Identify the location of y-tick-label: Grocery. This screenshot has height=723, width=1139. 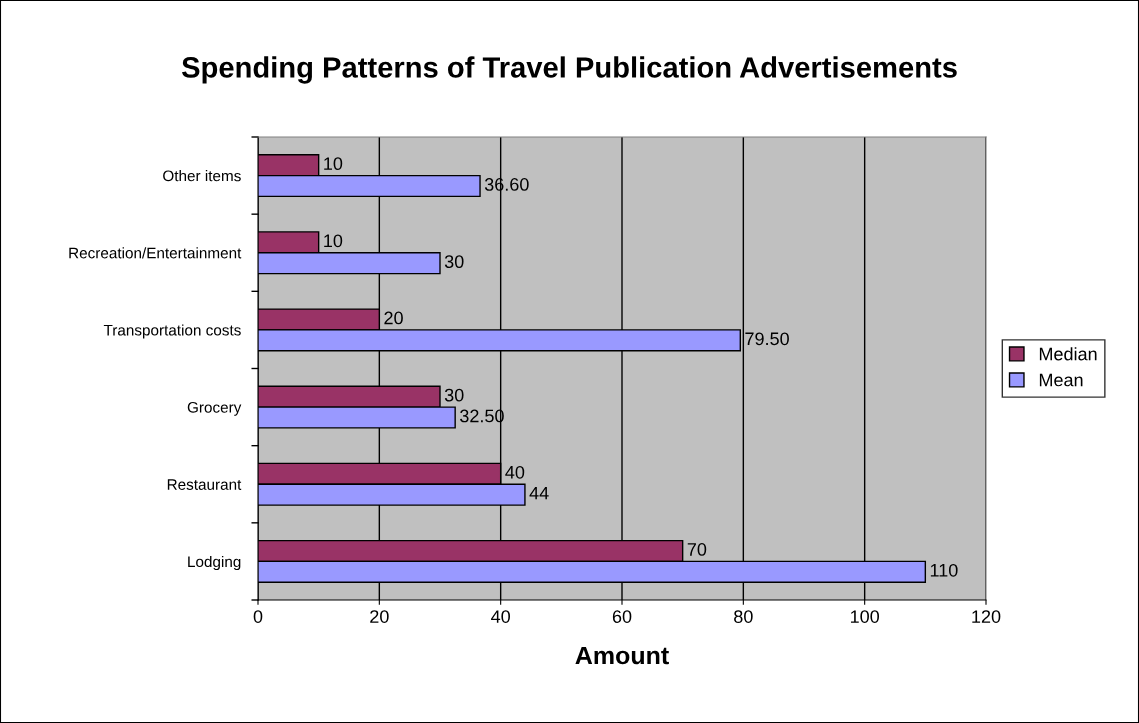
(214, 408).